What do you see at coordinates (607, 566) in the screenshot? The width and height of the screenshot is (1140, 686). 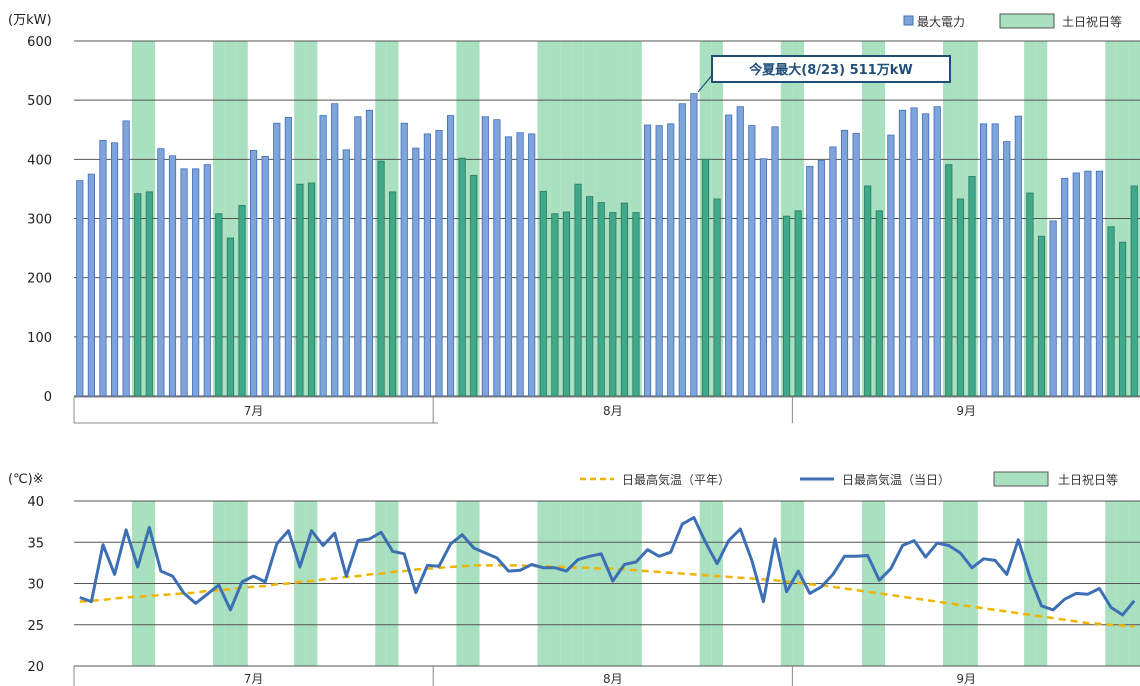 I see `series-line-daily-temp` at bounding box center [607, 566].